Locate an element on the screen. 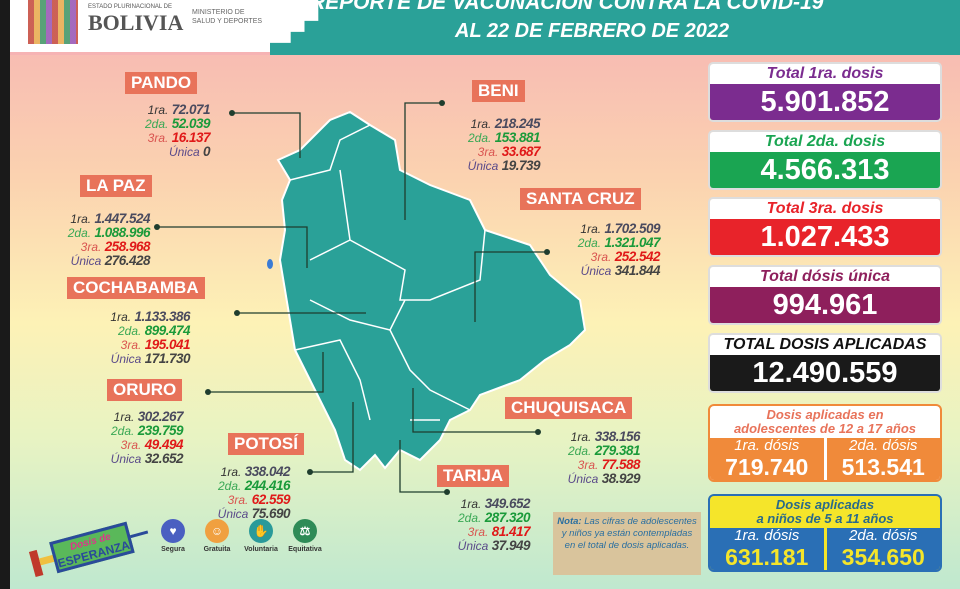 The height and width of the screenshot is (589, 960). total-card: TOTAL DOSIS APLICADAS 12.490.559 is located at coordinates (825, 363).